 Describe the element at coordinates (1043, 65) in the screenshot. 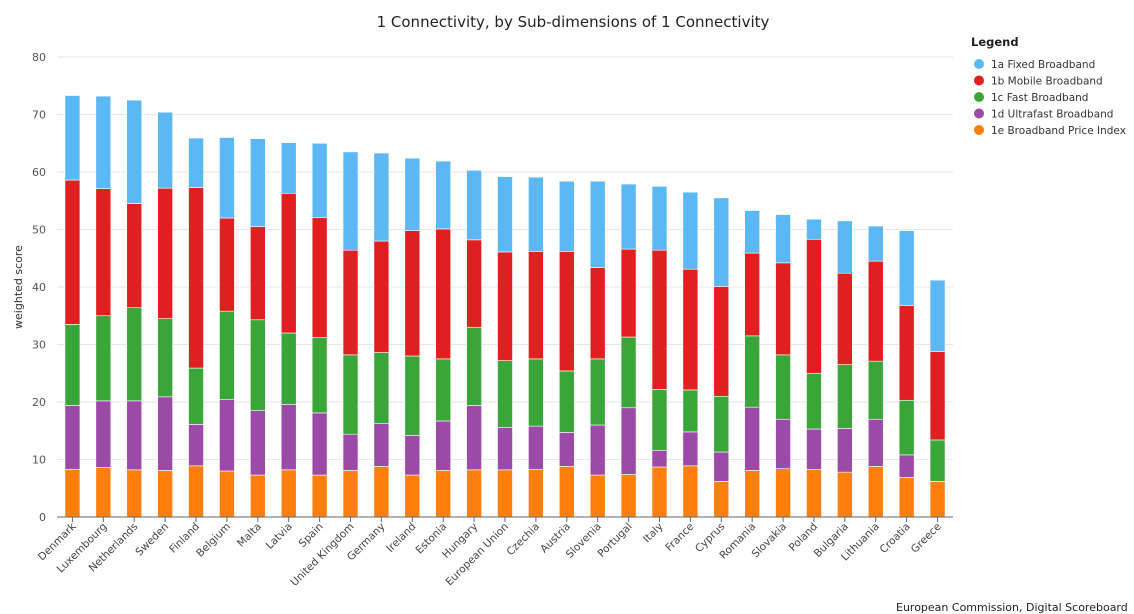

I see `legend-item: 1a Fixed Broadband` at that location.